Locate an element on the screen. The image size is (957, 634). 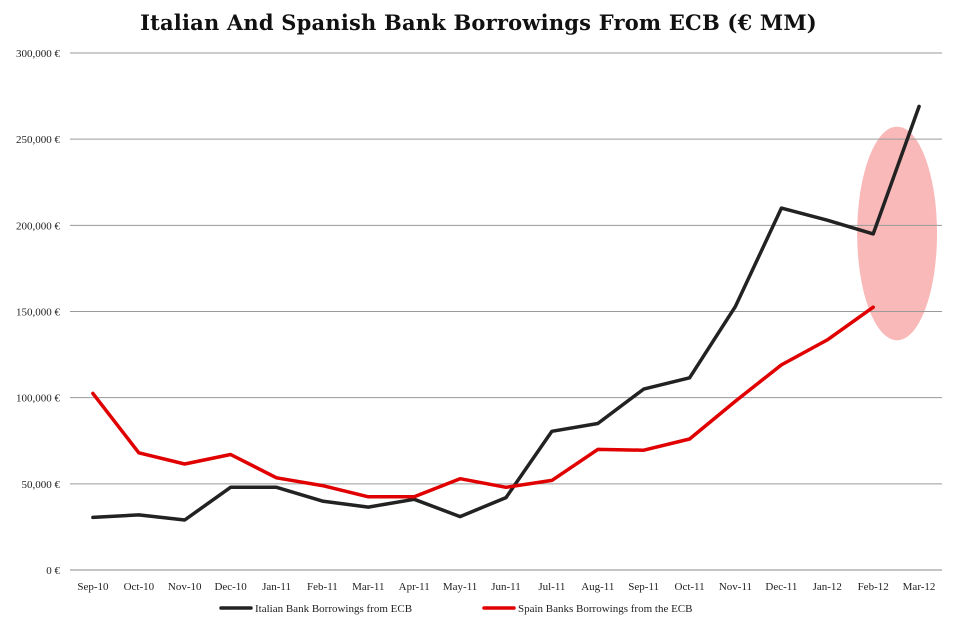
x-tick-label: Sep-10 is located at coordinates (93, 587).